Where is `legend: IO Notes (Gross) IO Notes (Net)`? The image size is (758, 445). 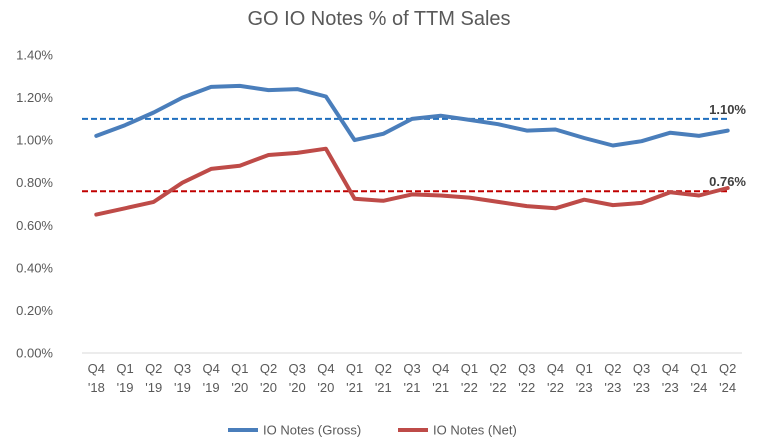 legend: IO Notes (Gross) IO Notes (Net) is located at coordinates (372, 430).